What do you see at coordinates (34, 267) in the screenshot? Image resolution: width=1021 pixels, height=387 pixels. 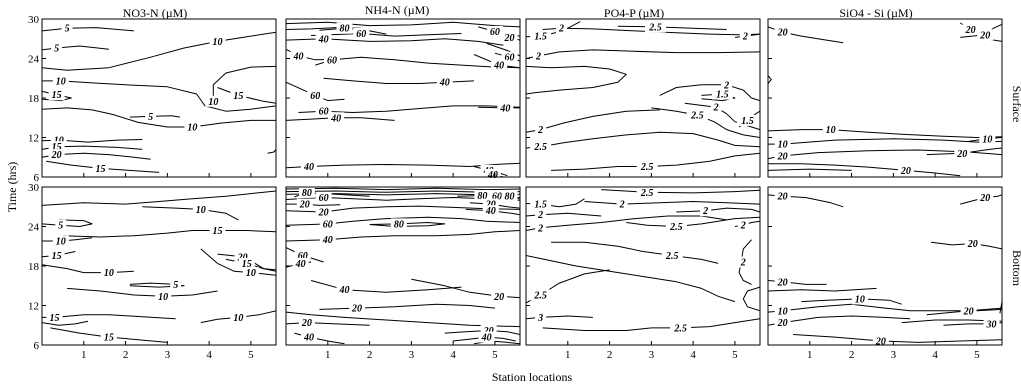 I see `y-tick-label: 18` at bounding box center [34, 267].